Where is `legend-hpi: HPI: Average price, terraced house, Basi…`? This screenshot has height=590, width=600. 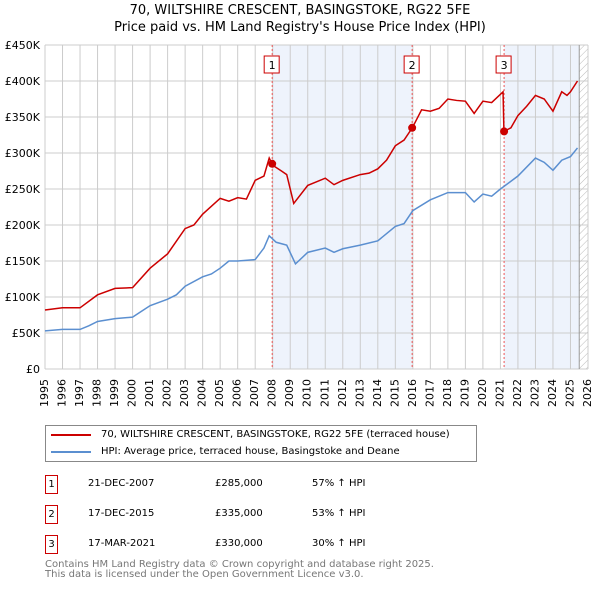
legend-hpi: HPI: Average price, terraced house, Basi… is located at coordinates (250, 451).